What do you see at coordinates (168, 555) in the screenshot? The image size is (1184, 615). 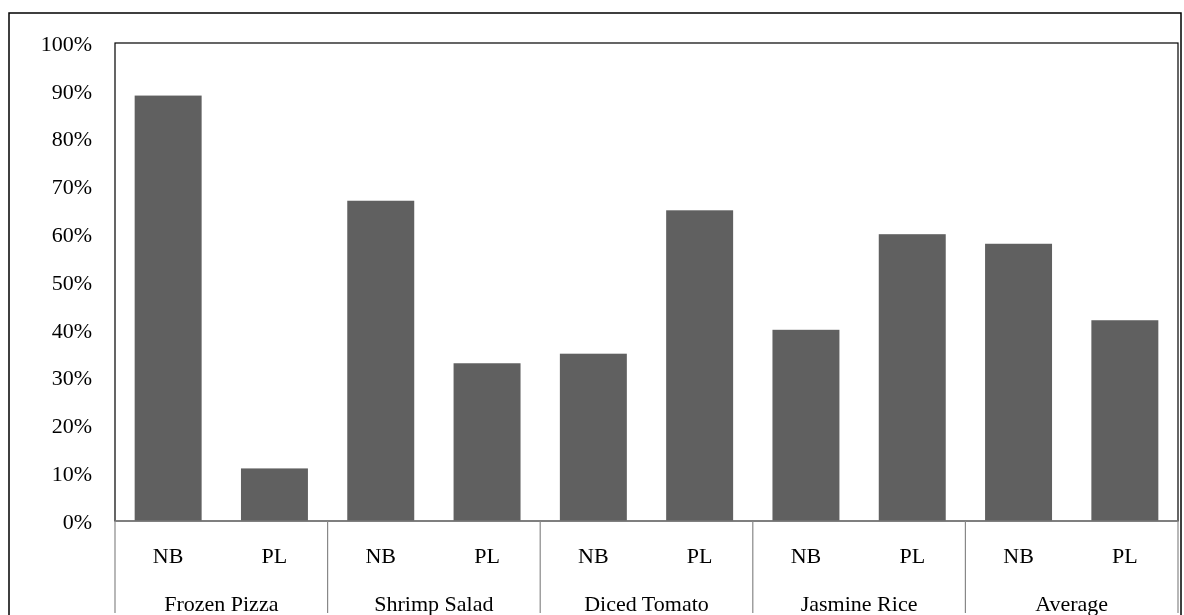 I see `series-label: NB` at bounding box center [168, 555].